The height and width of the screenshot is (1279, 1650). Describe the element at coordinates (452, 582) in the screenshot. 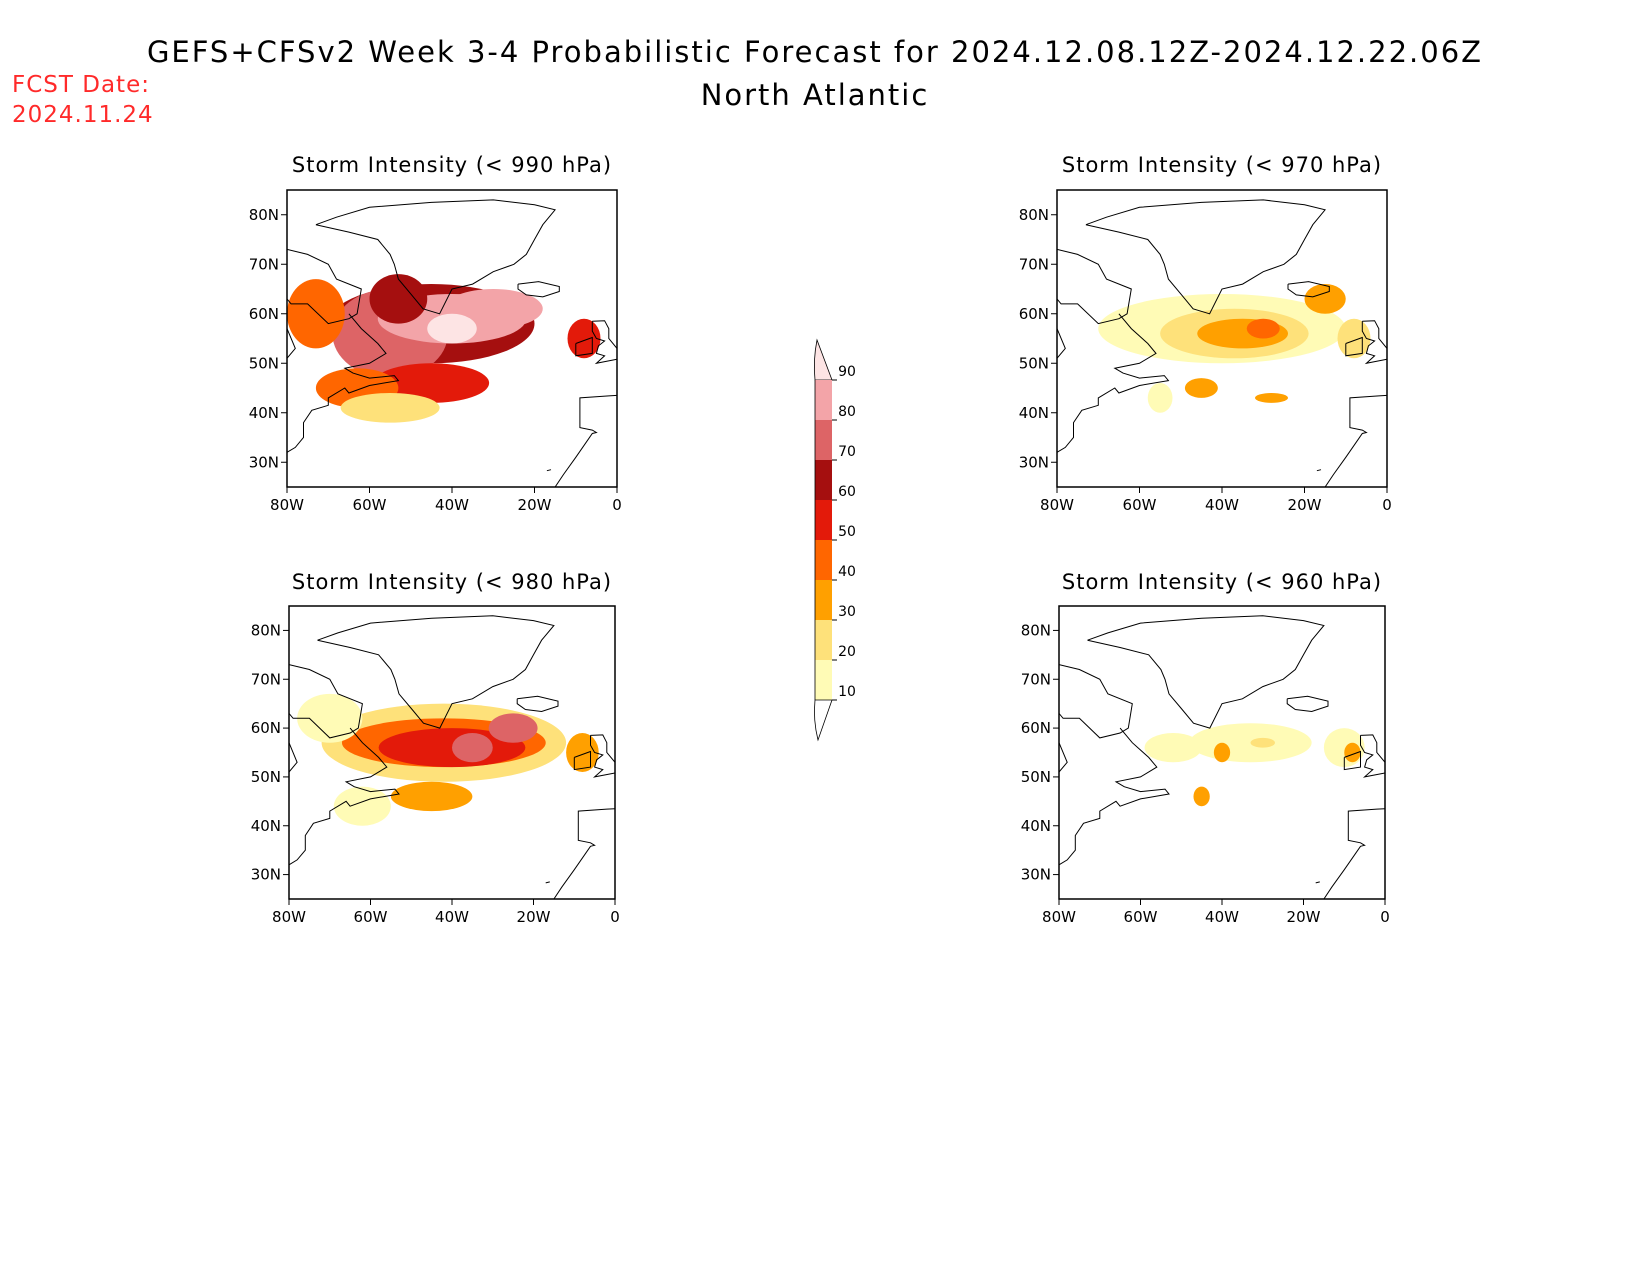

I see `panel-title: Storm Intensity (< 980 hPa)` at that location.